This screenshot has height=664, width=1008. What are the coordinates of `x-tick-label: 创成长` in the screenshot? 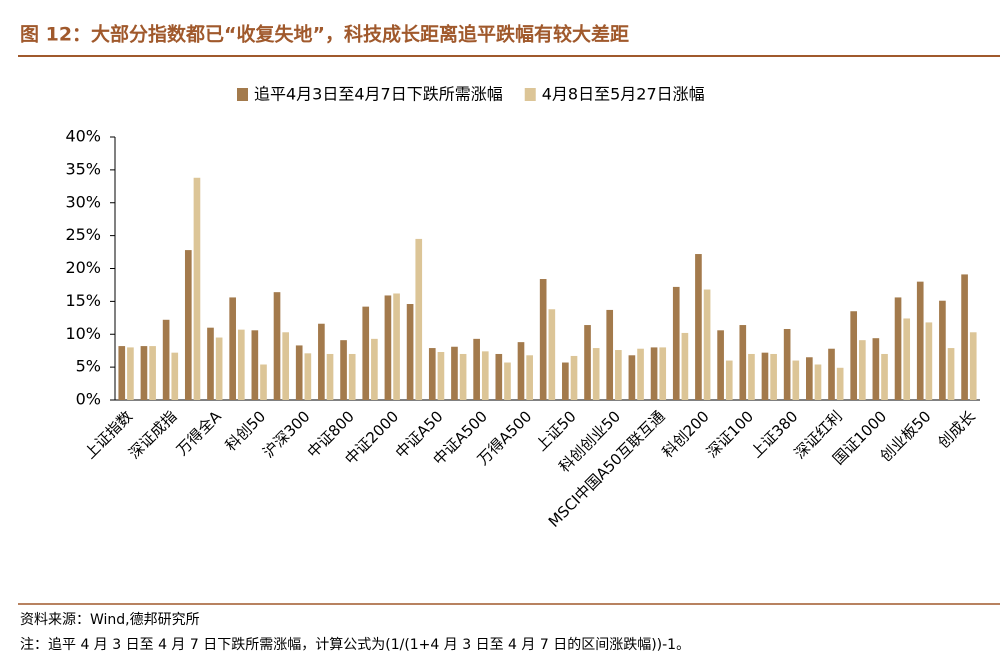 It's located at (956, 429).